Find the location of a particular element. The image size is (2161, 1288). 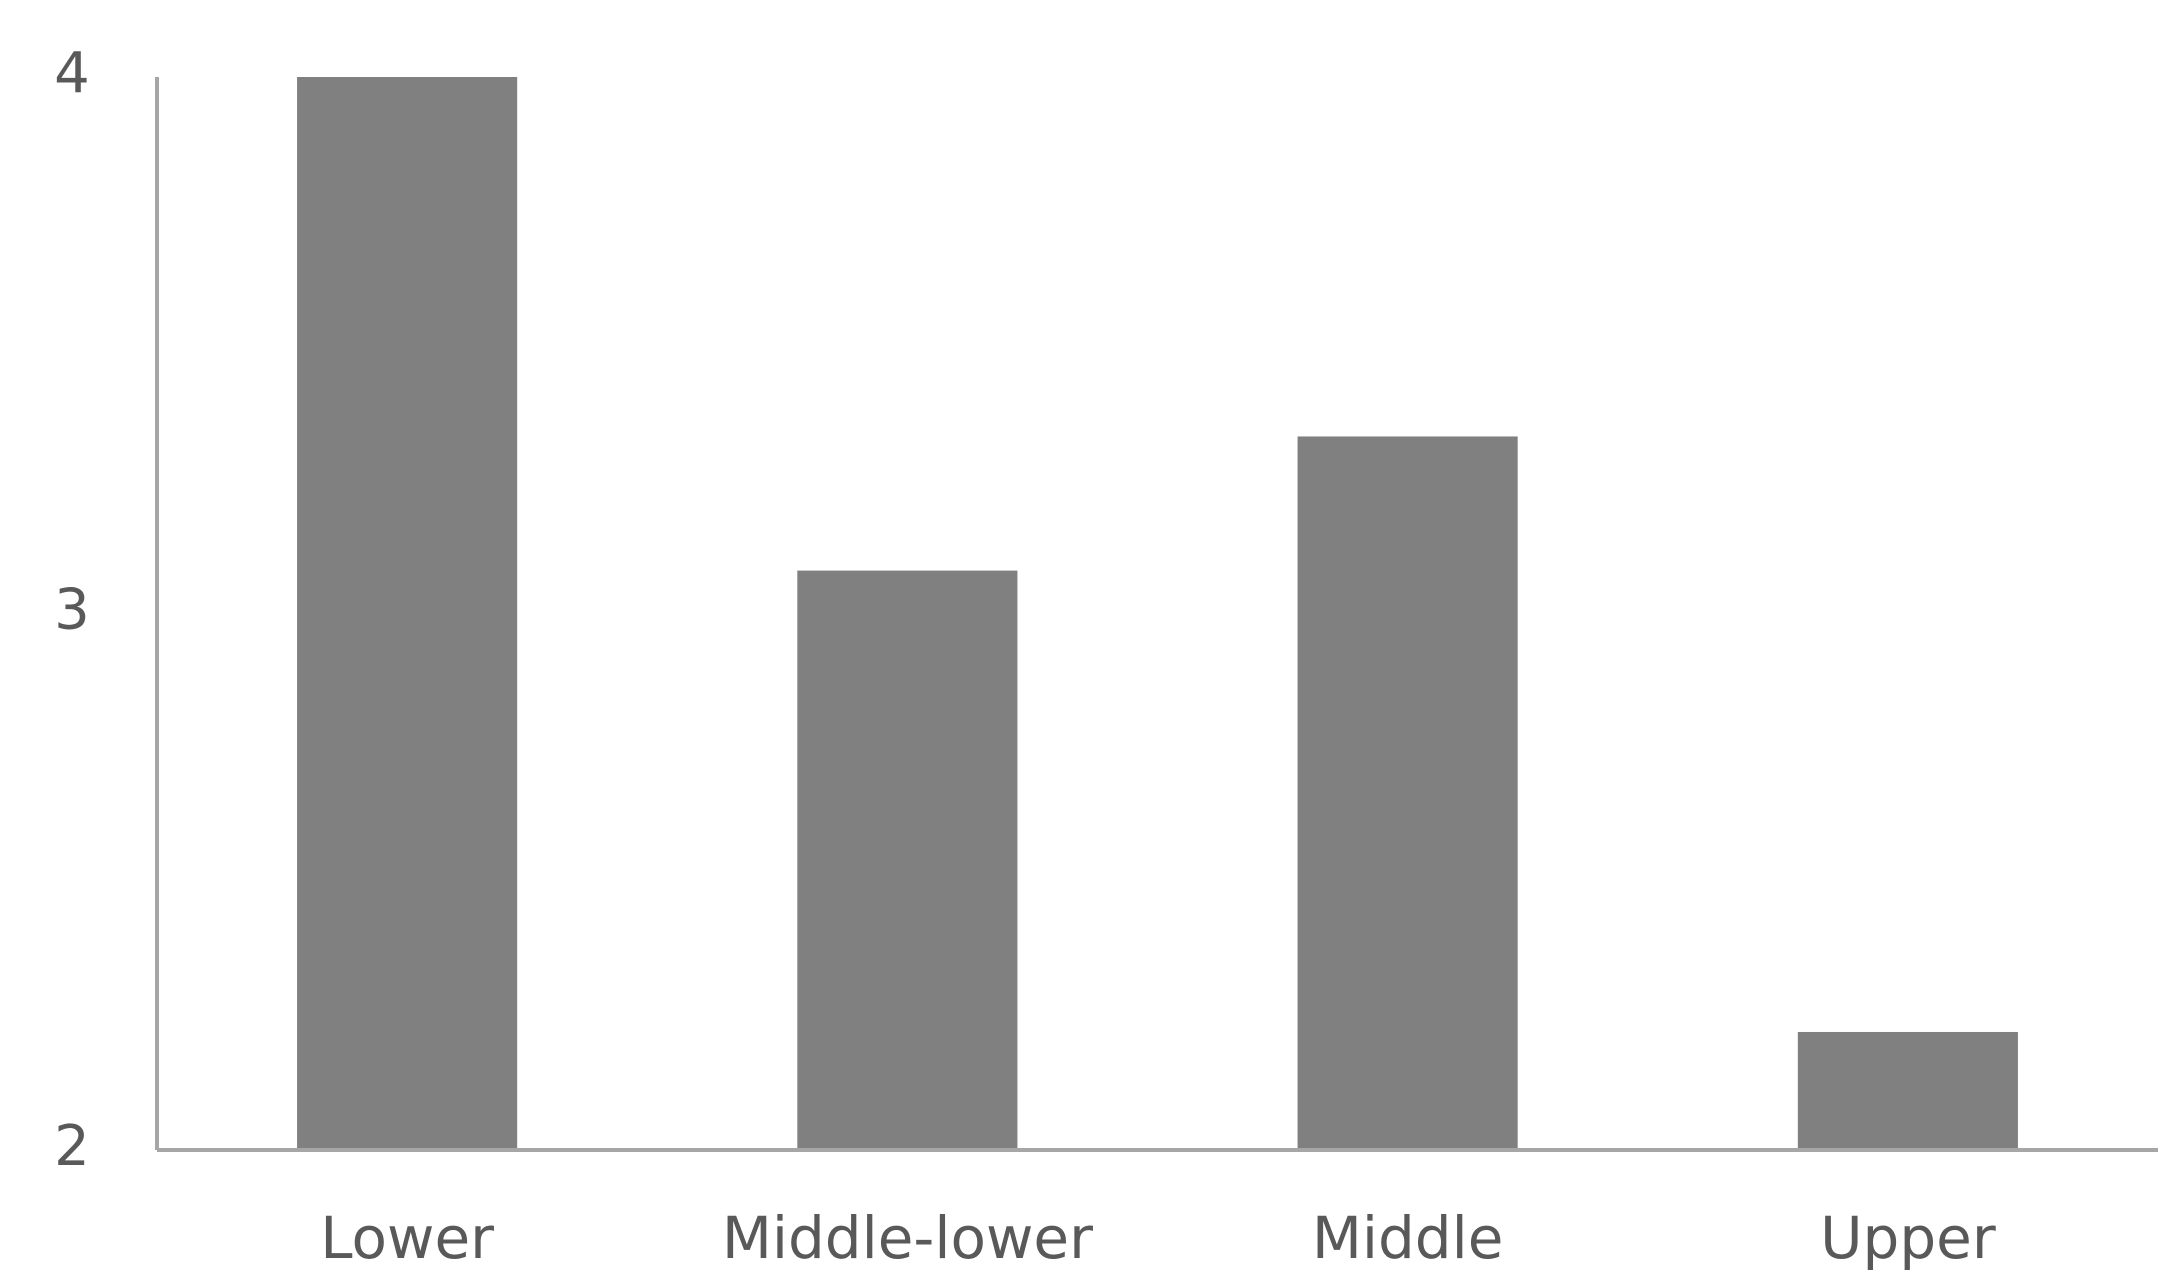

y-tick-label: 2 is located at coordinates (72, 1146).